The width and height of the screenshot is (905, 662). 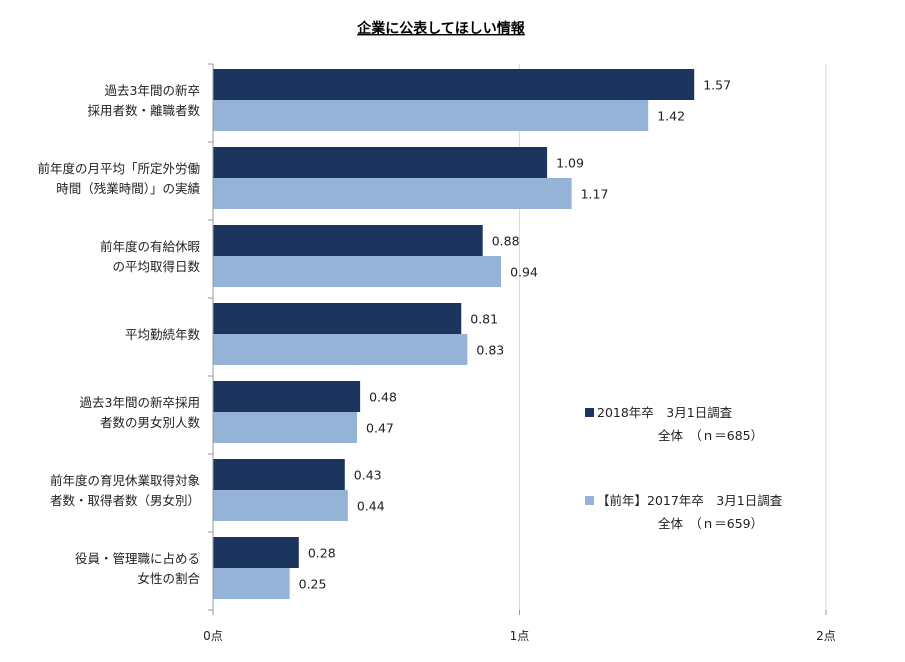 I want to click on data-label: 1.09, so click(x=570, y=163).